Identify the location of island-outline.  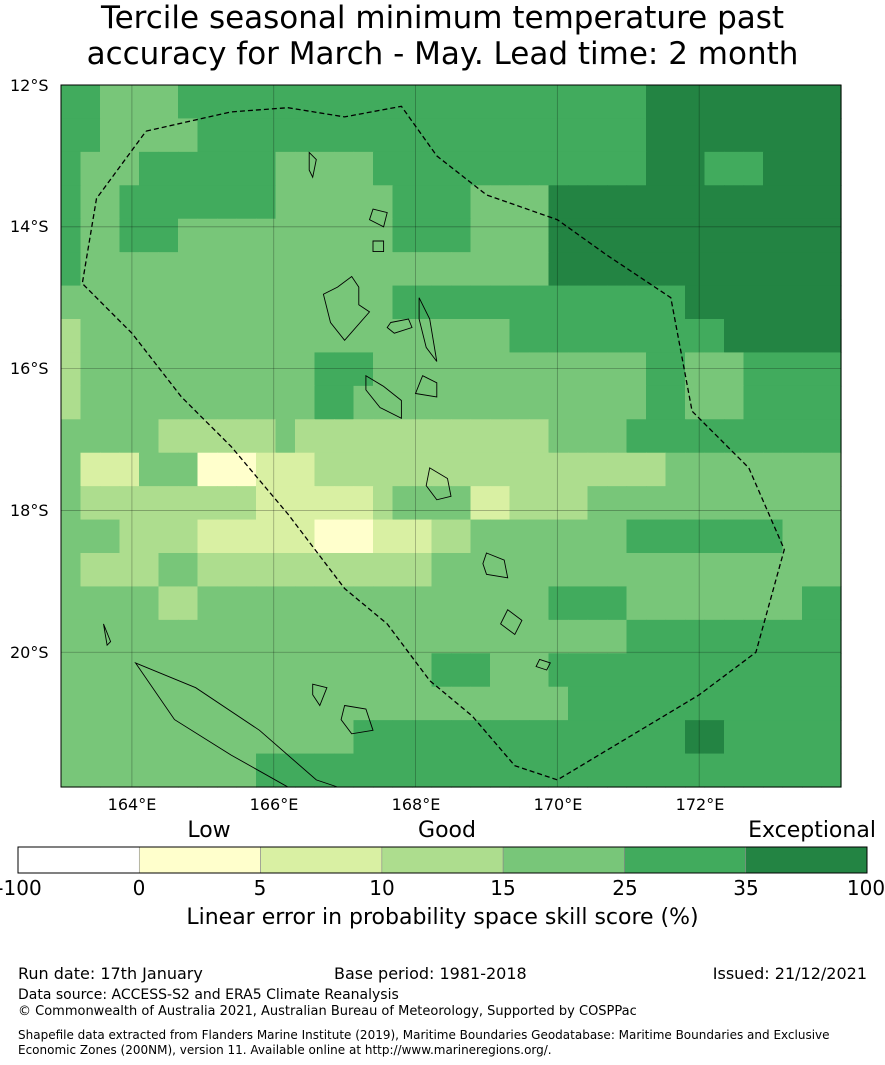
(495, 565).